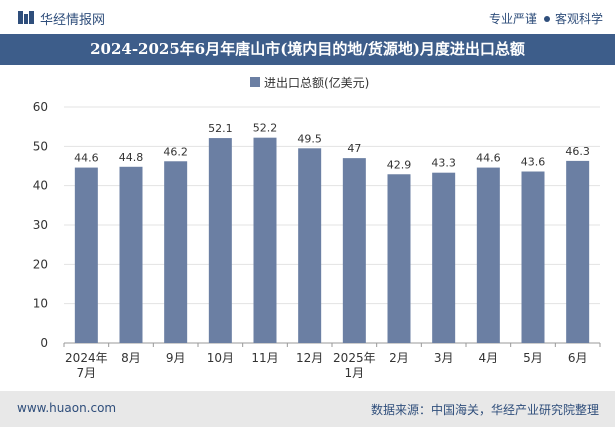  What do you see at coordinates (577, 151) in the screenshot?
I see `data-label: 46.3` at bounding box center [577, 151].